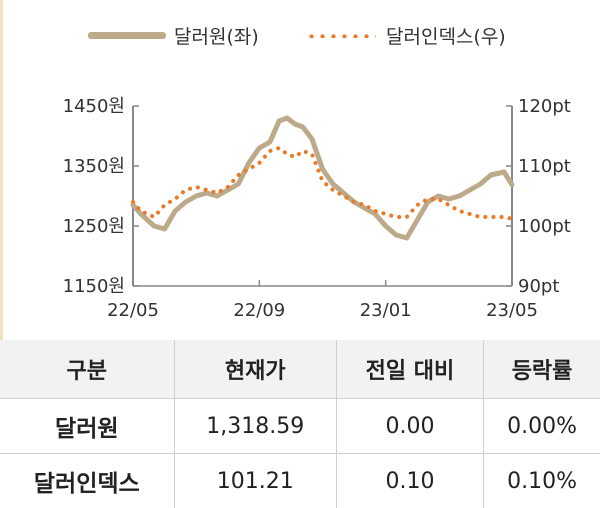 The width and height of the screenshot is (600, 508). Describe the element at coordinates (87, 481) in the screenshot. I see `row-dxy-name: 달러인덱스` at that location.